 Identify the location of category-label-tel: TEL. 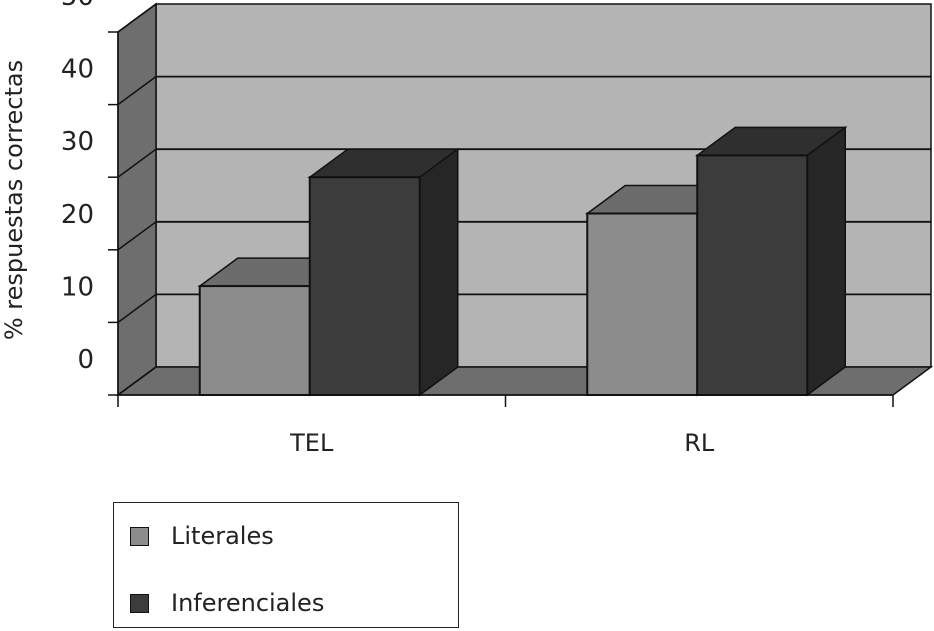
(311, 443).